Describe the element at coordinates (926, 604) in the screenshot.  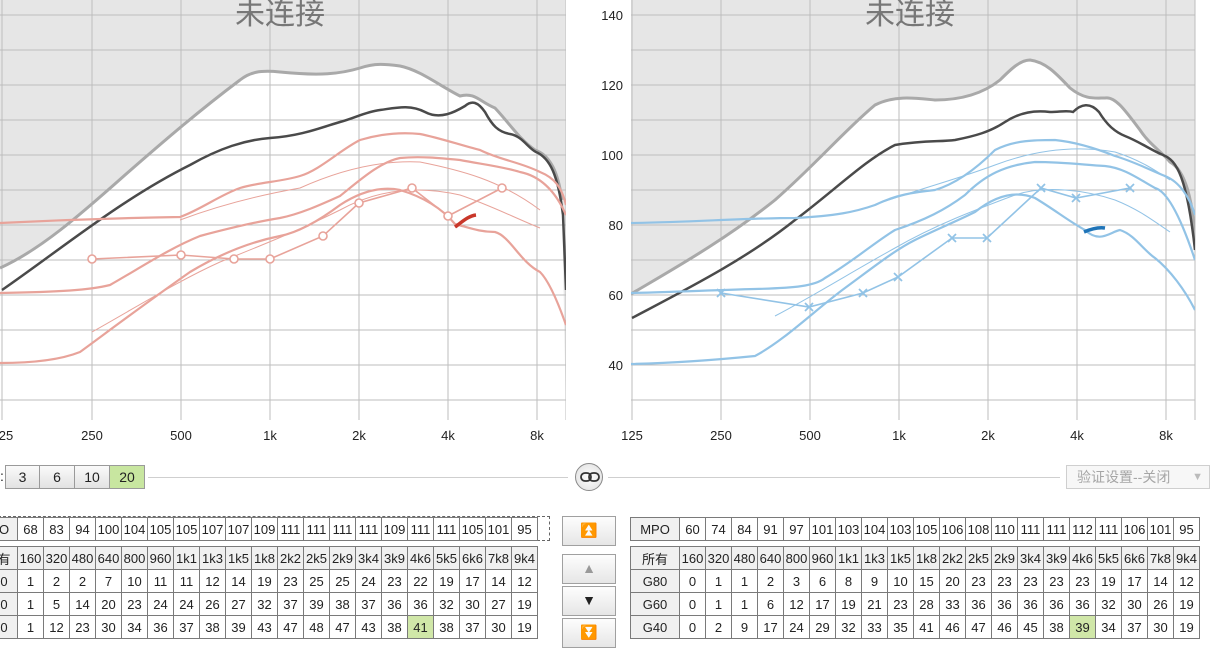
I see `gain-cell: 28` at that location.